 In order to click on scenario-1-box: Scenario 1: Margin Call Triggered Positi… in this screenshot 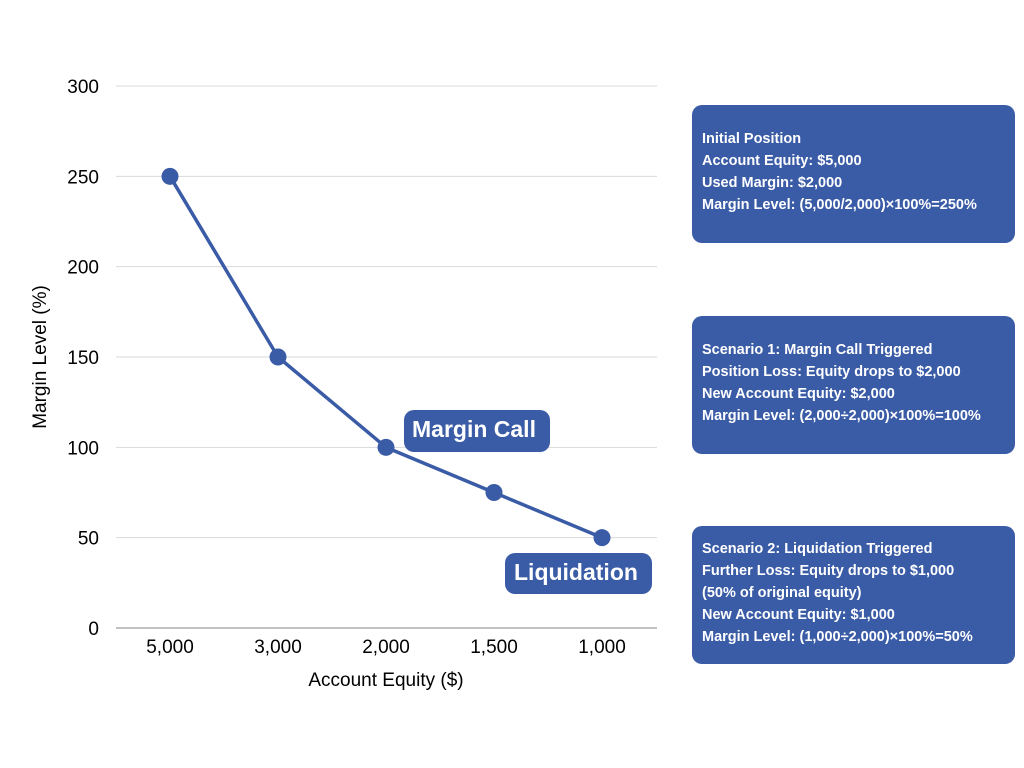, I will do `click(853, 385)`.